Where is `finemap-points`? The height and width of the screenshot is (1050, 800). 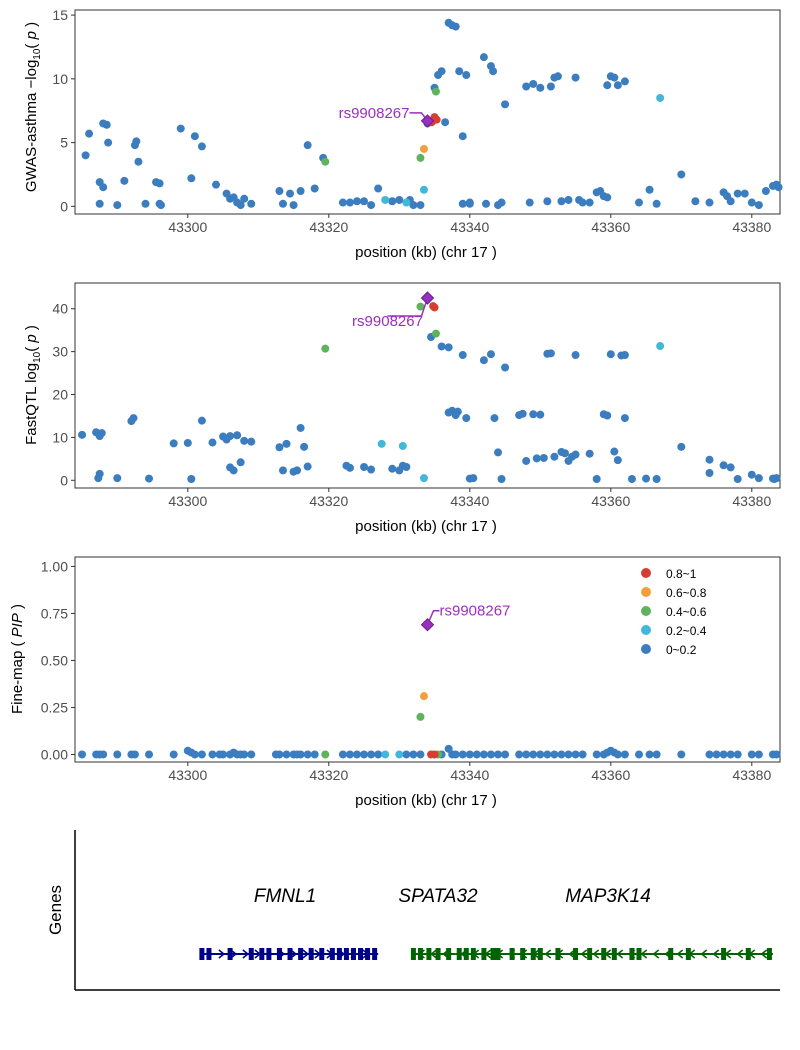
finemap-points is located at coordinates (429, 725).